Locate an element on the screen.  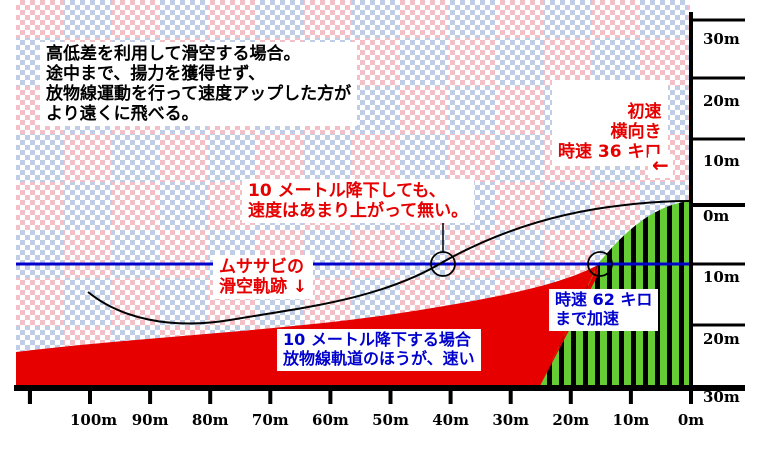
x-tick-label: 100m is located at coordinates (94, 420).